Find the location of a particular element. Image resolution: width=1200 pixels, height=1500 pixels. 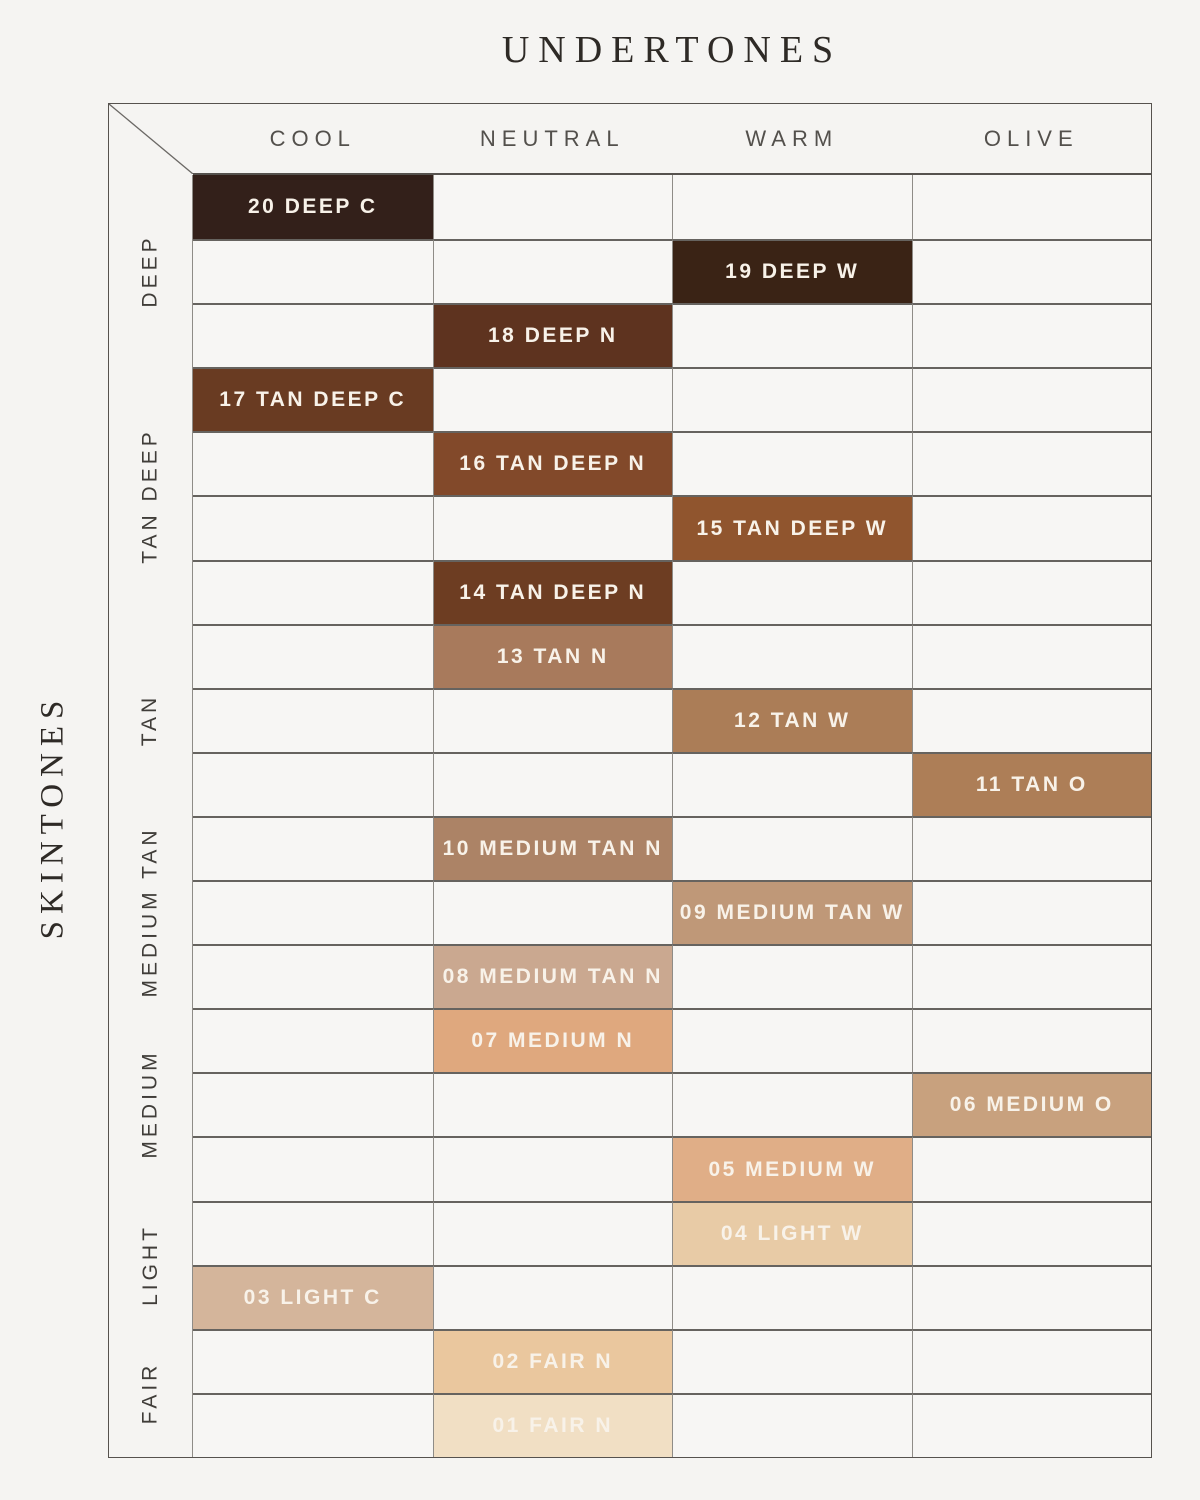

shade-cell-01-fair-n: 01 FAIR N is located at coordinates (552, 1424).